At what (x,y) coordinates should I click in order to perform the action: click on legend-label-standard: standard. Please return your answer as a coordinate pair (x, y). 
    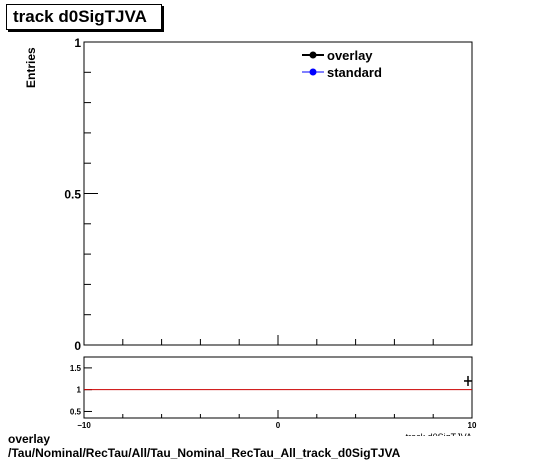
    Looking at the image, I should click on (354, 72).